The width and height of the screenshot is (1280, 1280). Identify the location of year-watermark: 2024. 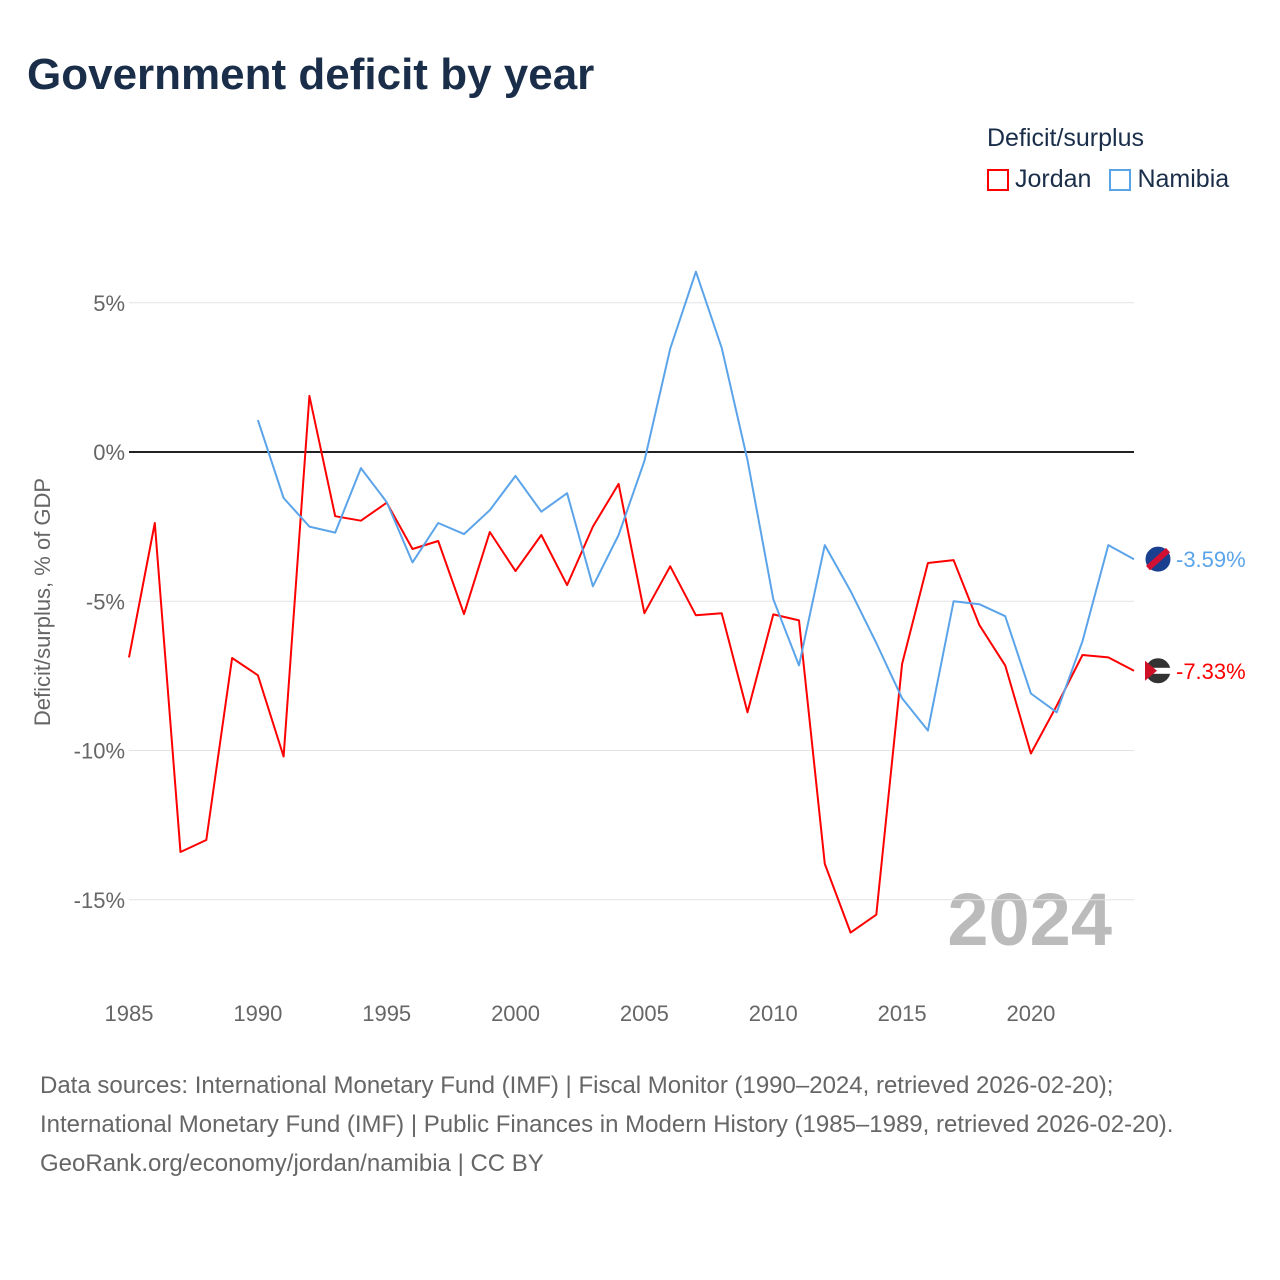
(1029, 919).